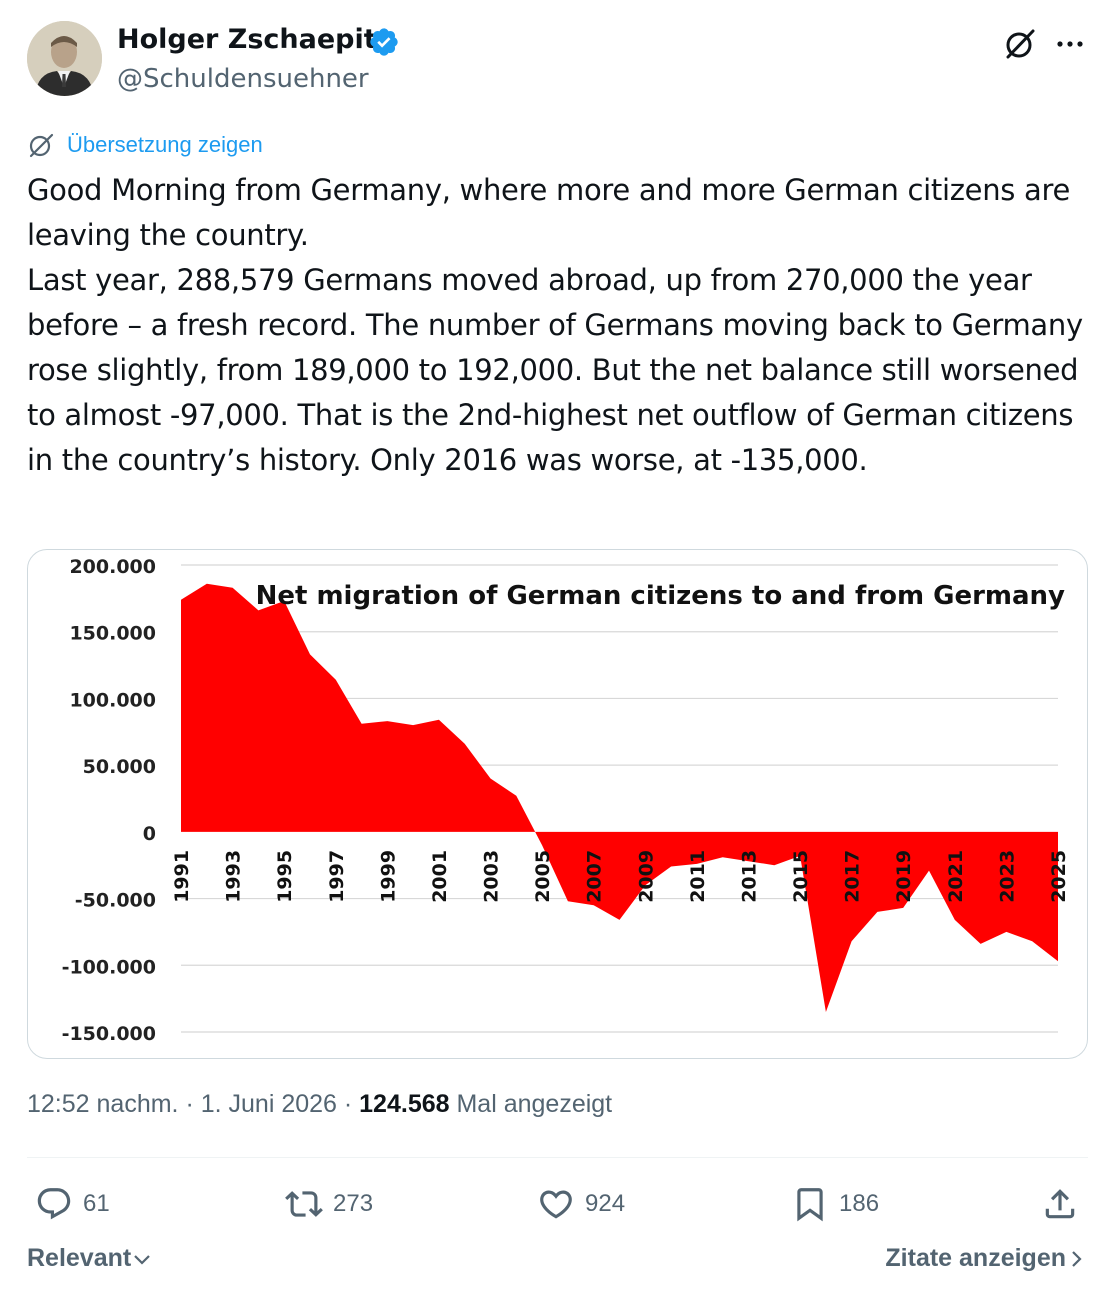 This screenshot has height=1297, width=1113. What do you see at coordinates (268, 1104) in the screenshot?
I see `tweet-date: 1. Juni 2026` at bounding box center [268, 1104].